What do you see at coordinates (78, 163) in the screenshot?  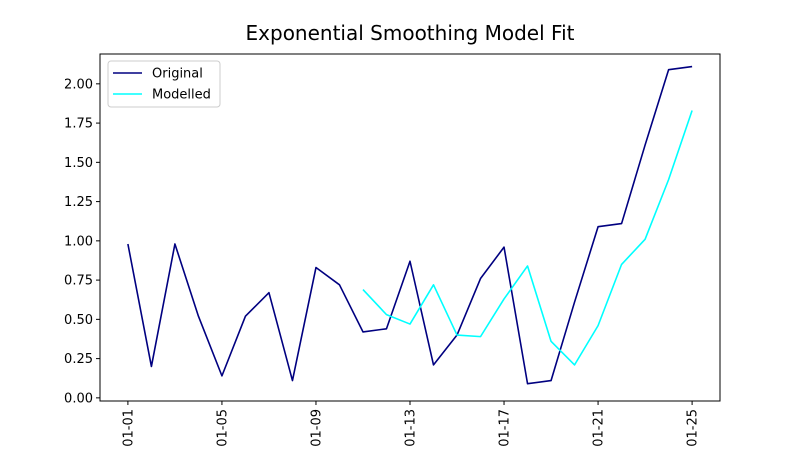 I see `y-tick-label: 1.50` at bounding box center [78, 163].